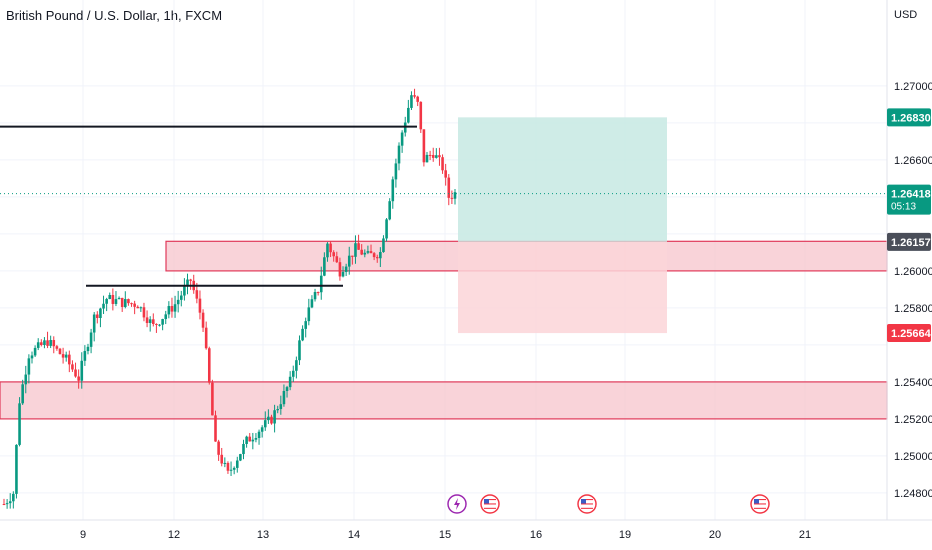 The width and height of the screenshot is (932, 550). Describe the element at coordinates (913, 457) in the screenshot. I see `price-axis-label: 1.25000` at that location.